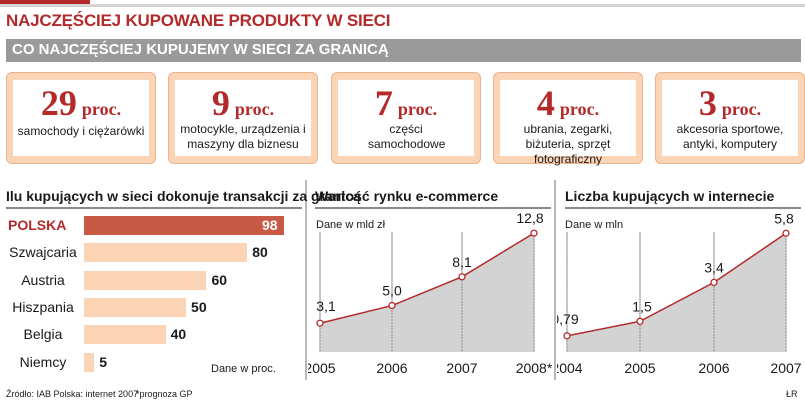  I want to click on bar-value-label: 80, so click(260, 252).